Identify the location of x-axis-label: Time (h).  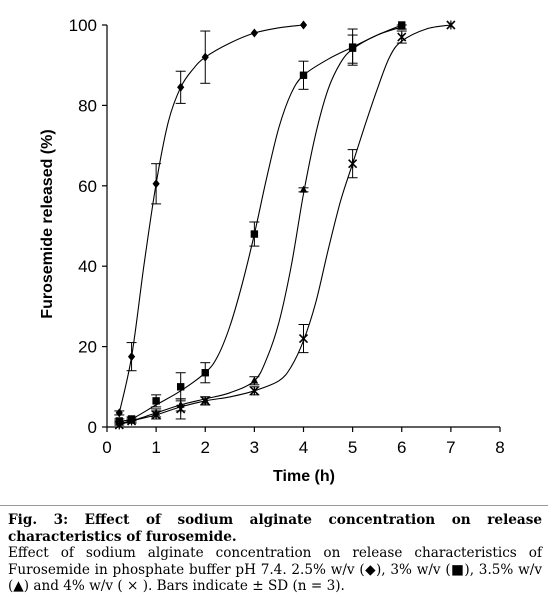
(304, 476).